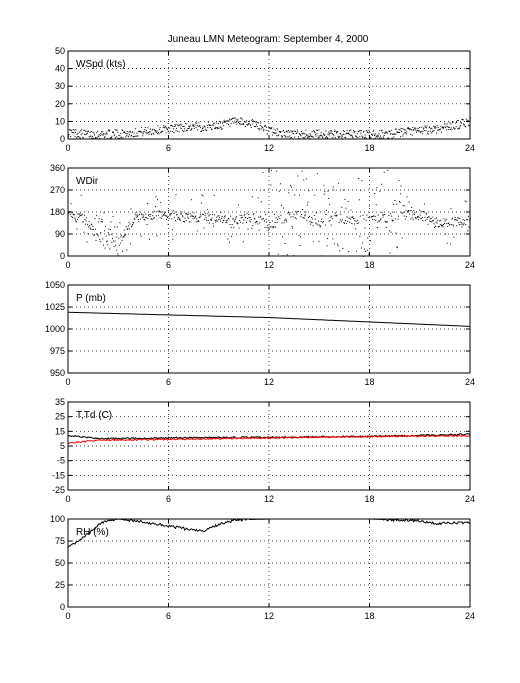 Image resolution: width=520 pixels, height=683 pixels. What do you see at coordinates (58, 475) in the screenshot?
I see `y-tick-label: -15` at bounding box center [58, 475].